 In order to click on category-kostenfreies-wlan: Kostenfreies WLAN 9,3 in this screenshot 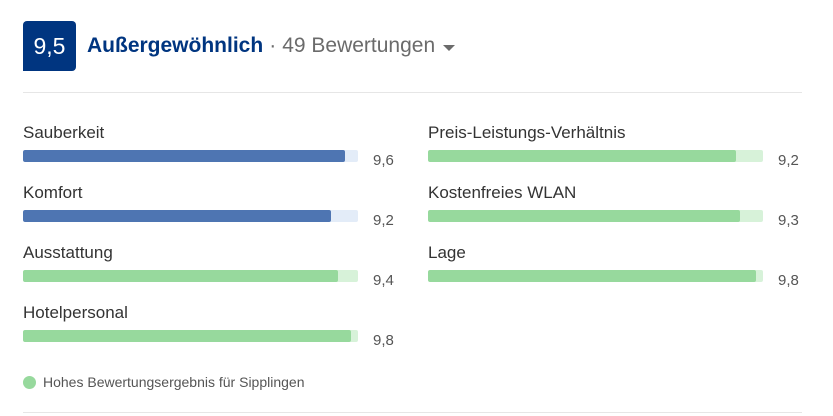, I will do `click(618, 208)`.